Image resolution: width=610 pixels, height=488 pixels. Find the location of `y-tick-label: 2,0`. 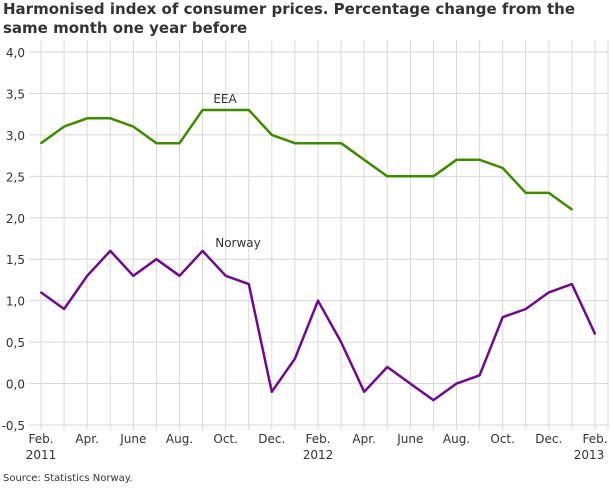

y-tick-label: 2,0 is located at coordinates (15, 219).